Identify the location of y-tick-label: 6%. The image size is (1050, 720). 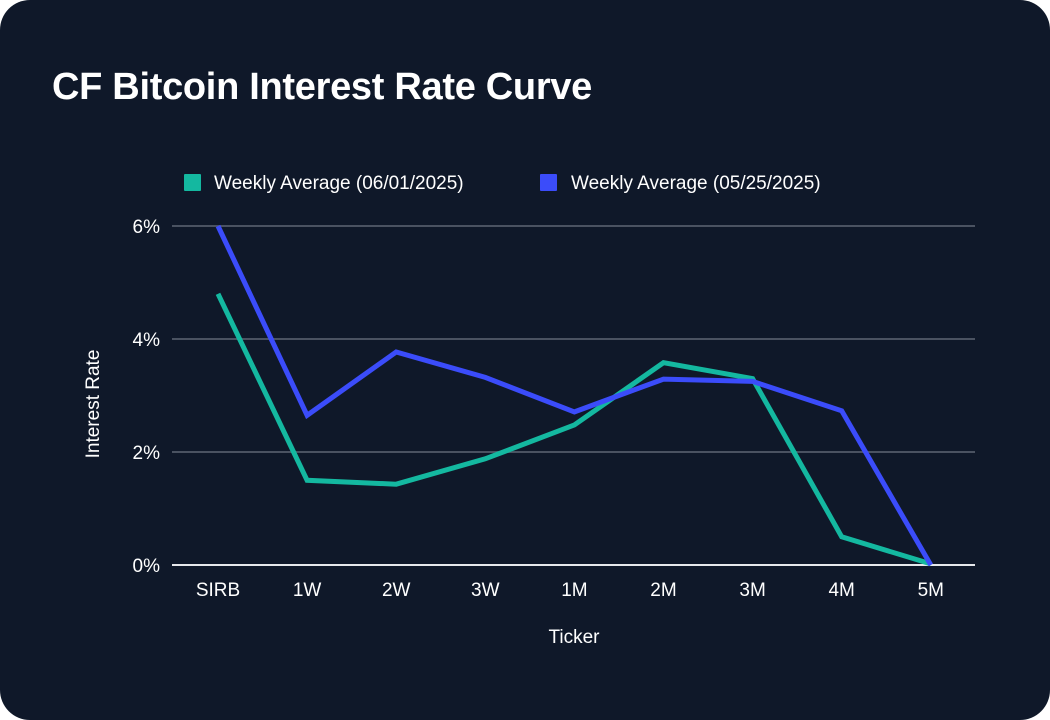
(147, 227).